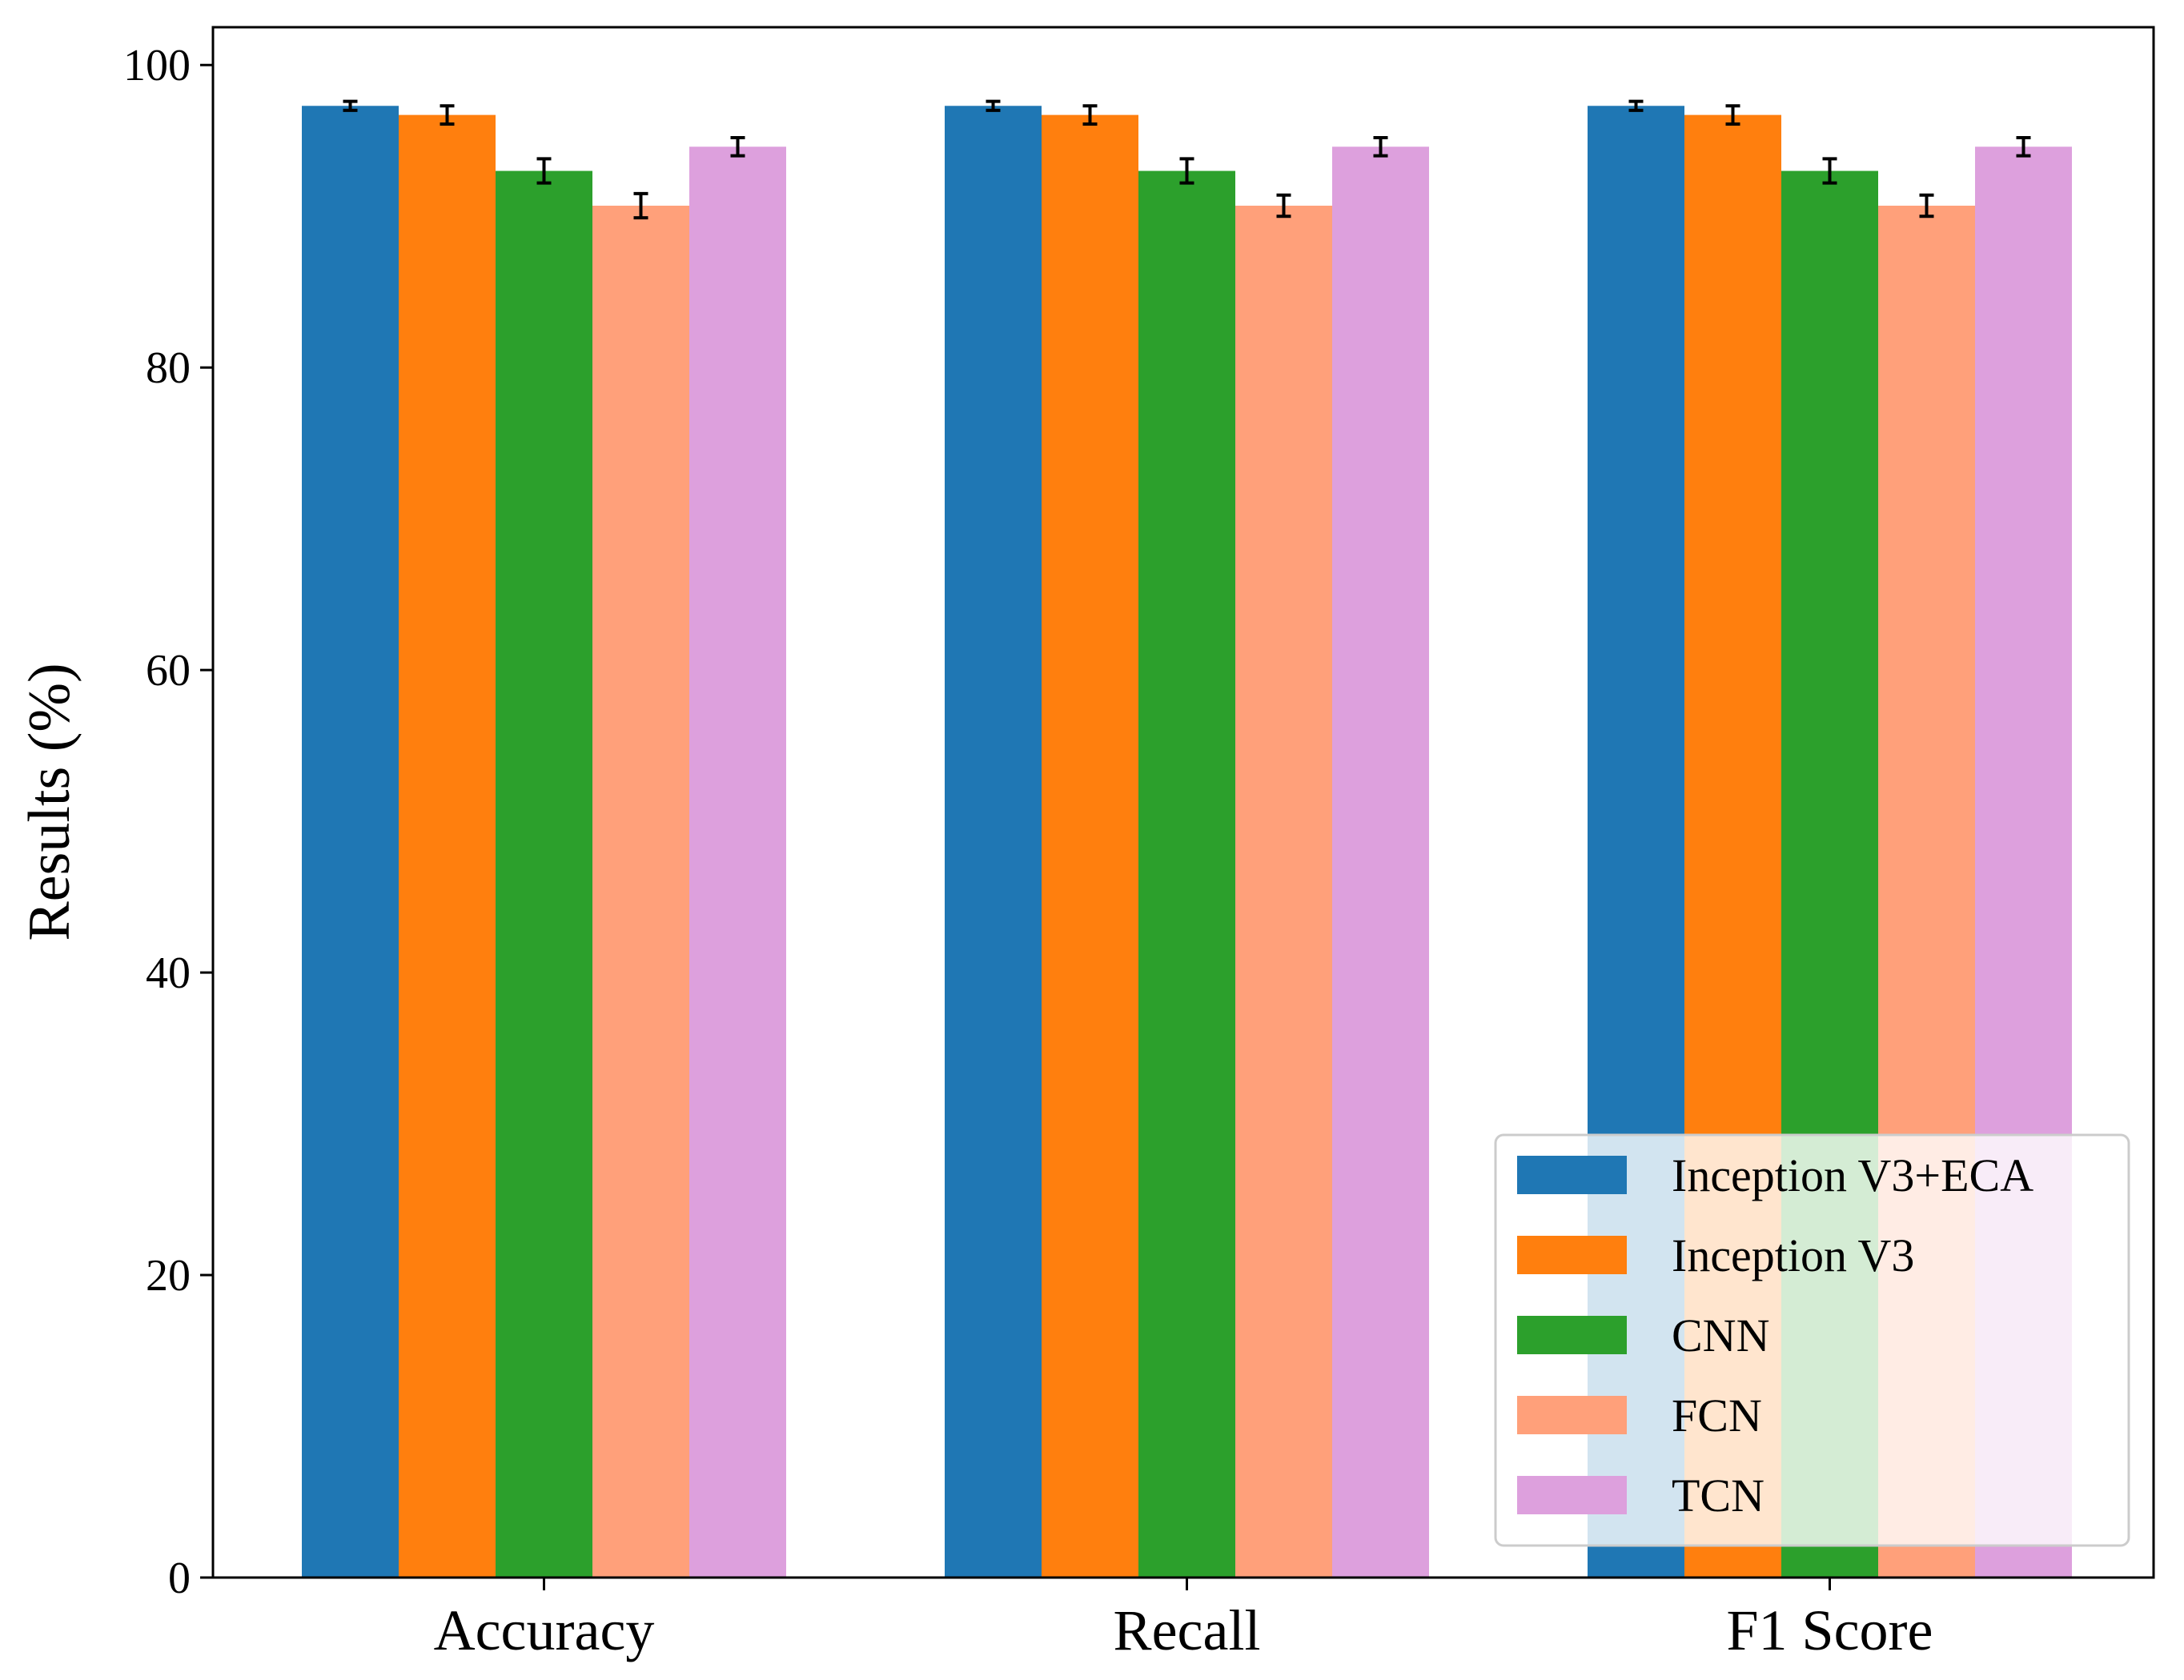 The image size is (2184, 1680). What do you see at coordinates (993, 106) in the screenshot?
I see `error-bar-inception-v3-eca-recall` at bounding box center [993, 106].